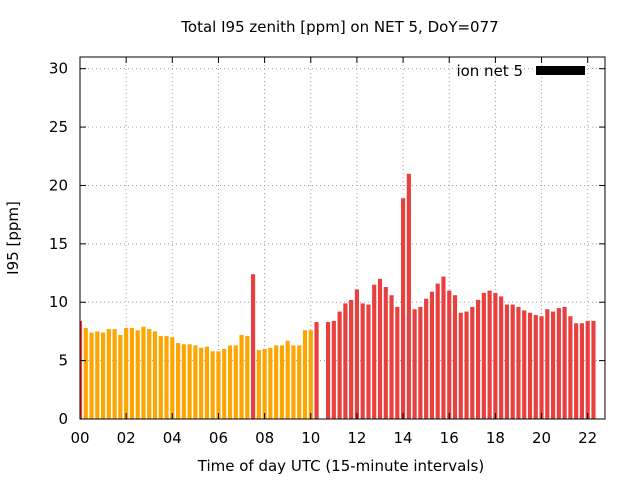  I want to click on x-tick-label: 10, so click(310, 438).